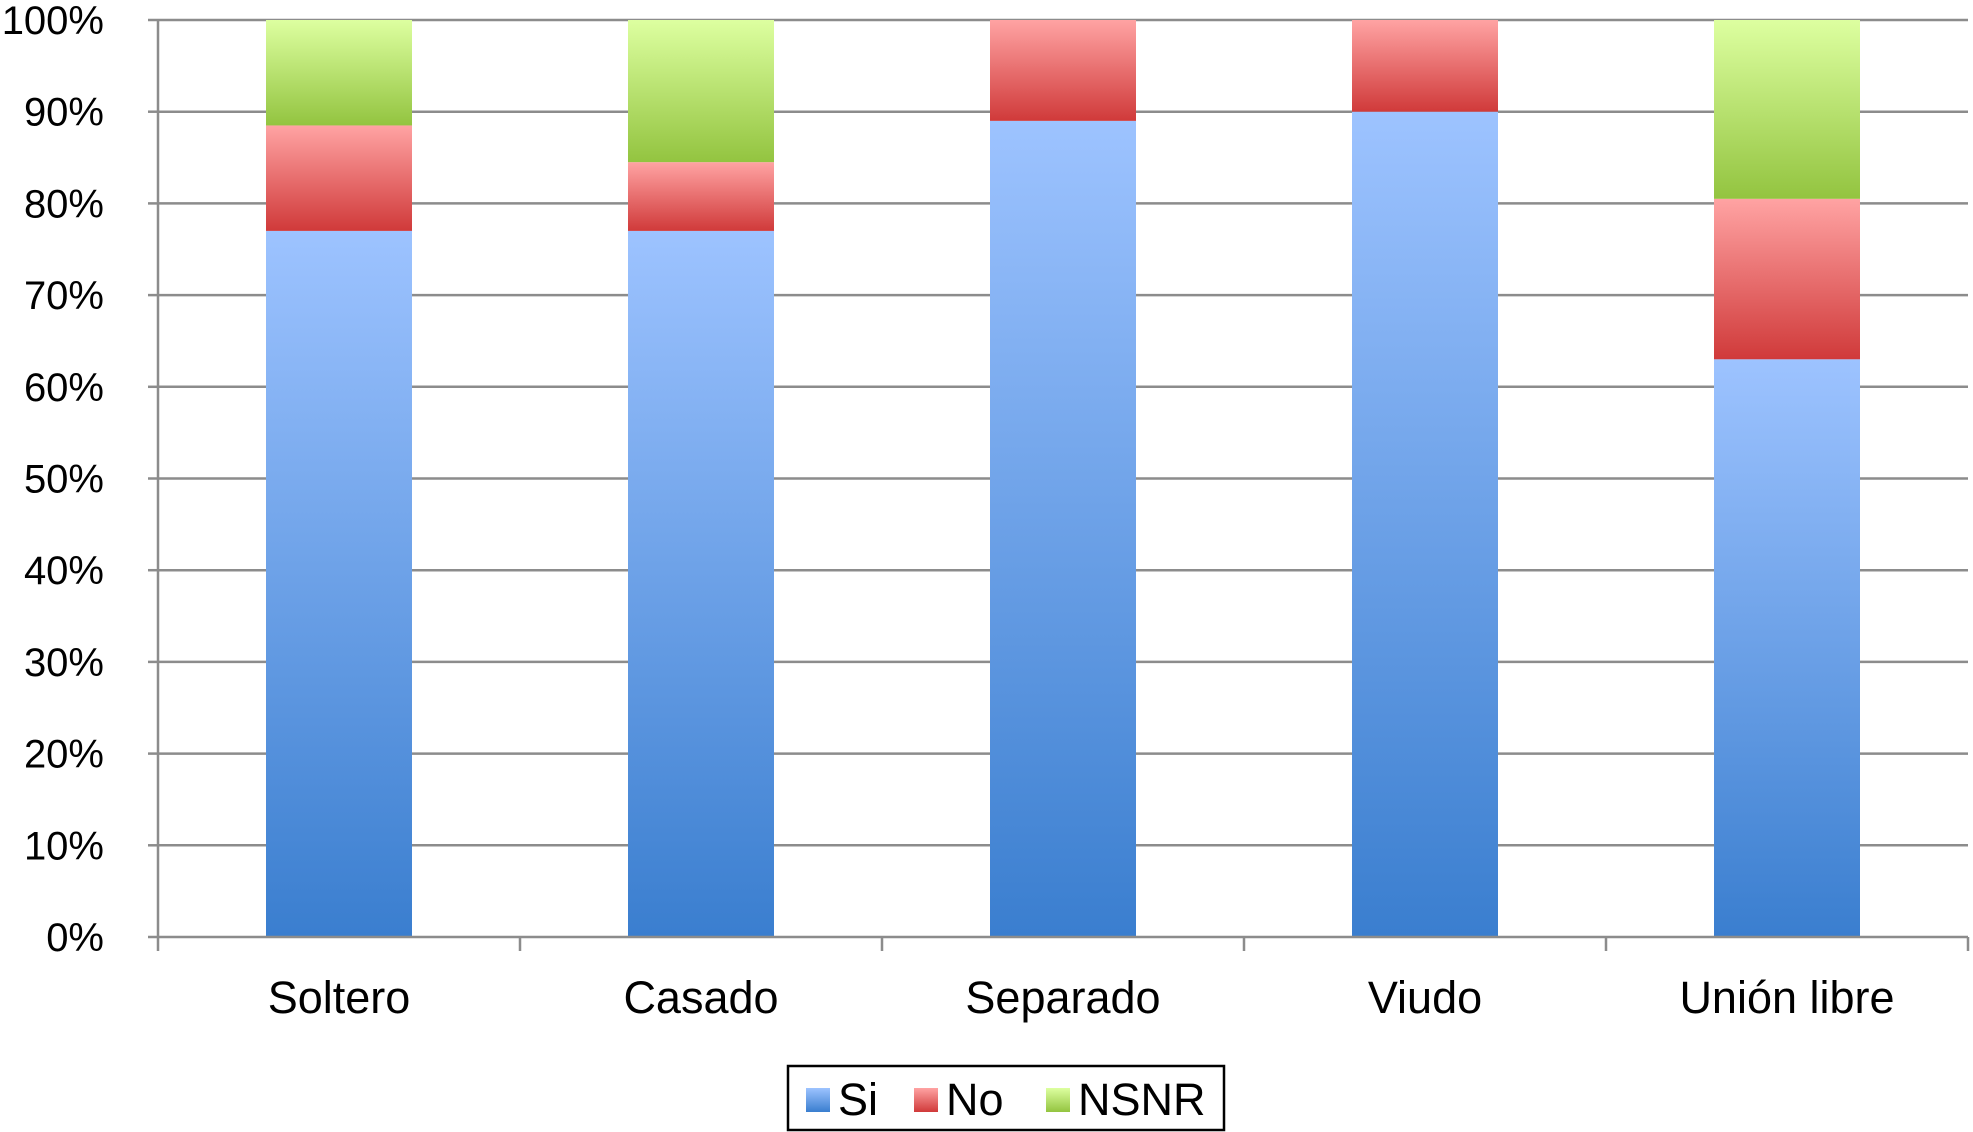 This screenshot has width=1973, height=1132. What do you see at coordinates (858, 1099) in the screenshot?
I see `legend-label-si: Si` at bounding box center [858, 1099].